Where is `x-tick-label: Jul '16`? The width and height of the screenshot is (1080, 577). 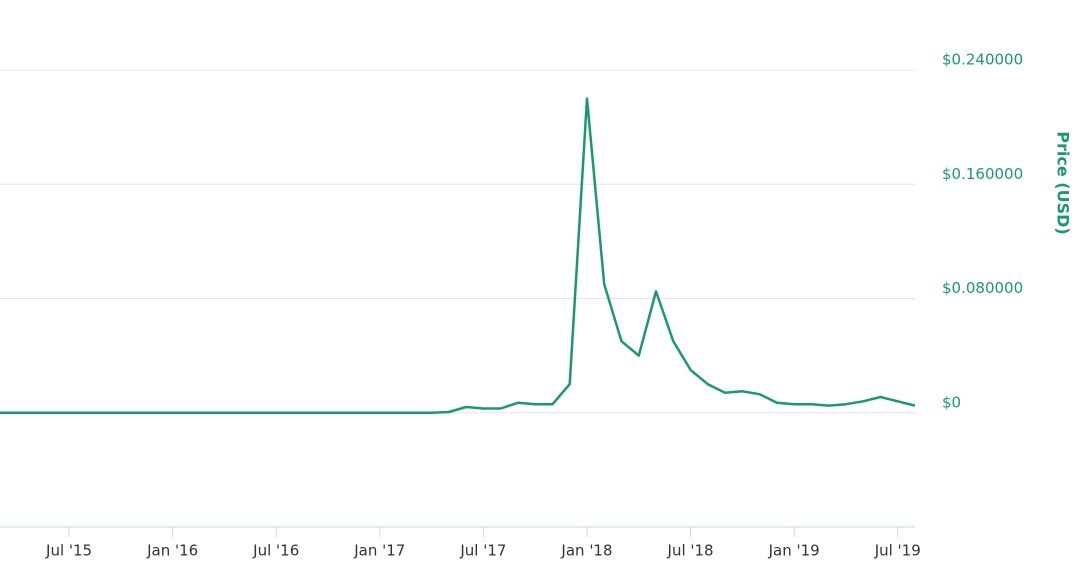 x-tick-label: Jul '16 is located at coordinates (275, 551).